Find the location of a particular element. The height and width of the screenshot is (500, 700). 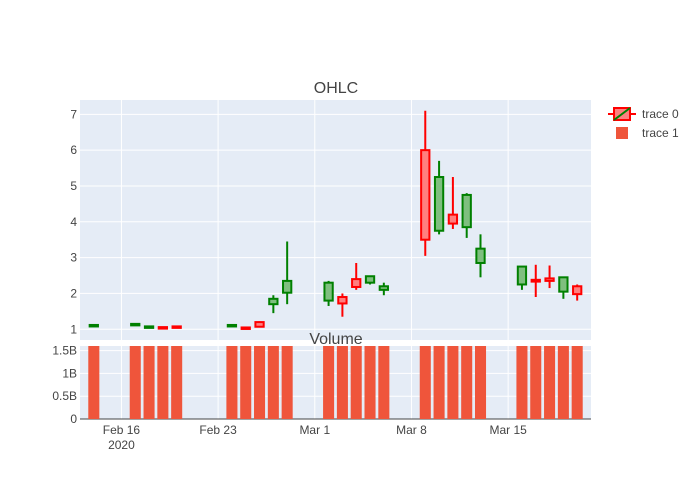

volume-y-tick-label: 0.5B is located at coordinates (64, 396).